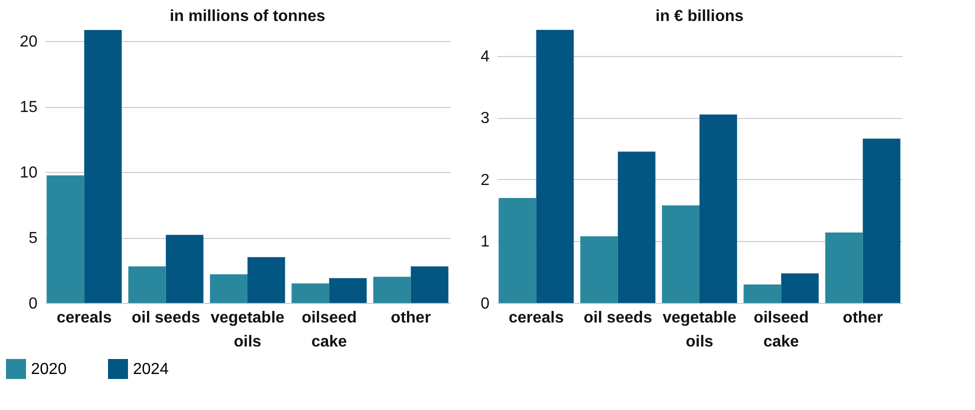  What do you see at coordinates (485, 119) in the screenshot?
I see `y-tick-label: 3` at bounding box center [485, 119].